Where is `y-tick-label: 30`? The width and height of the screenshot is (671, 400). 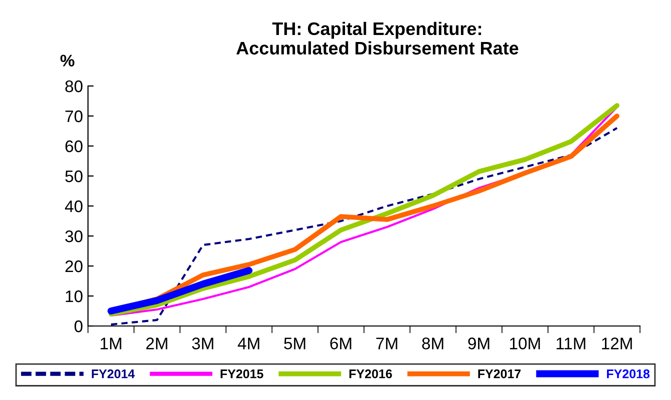 y-tick-label: 30 is located at coordinates (73, 236).